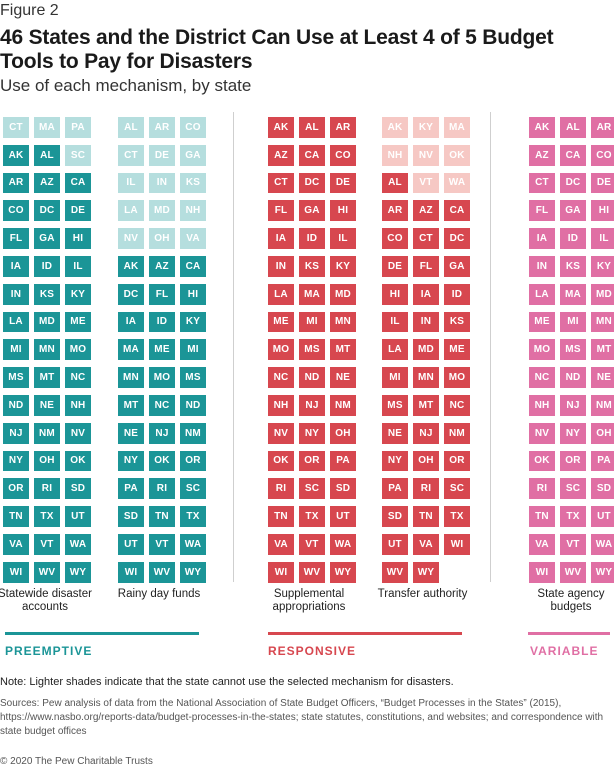  What do you see at coordinates (47, 238) in the screenshot?
I see `state-tile-ga: GA` at bounding box center [47, 238].